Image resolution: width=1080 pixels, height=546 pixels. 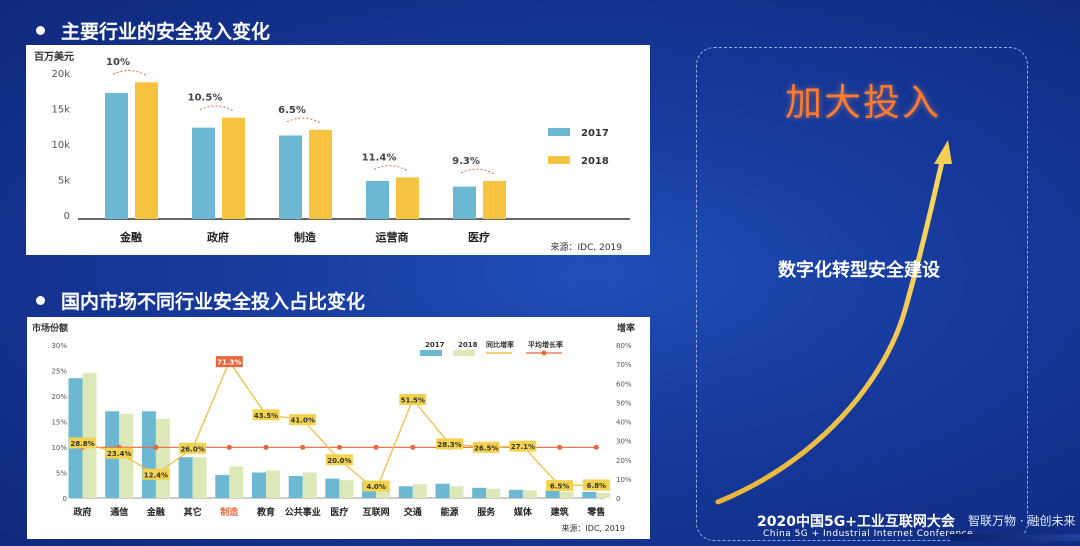 What do you see at coordinates (595, 161) in the screenshot?
I see `legend-label-2018: 2018` at bounding box center [595, 161].